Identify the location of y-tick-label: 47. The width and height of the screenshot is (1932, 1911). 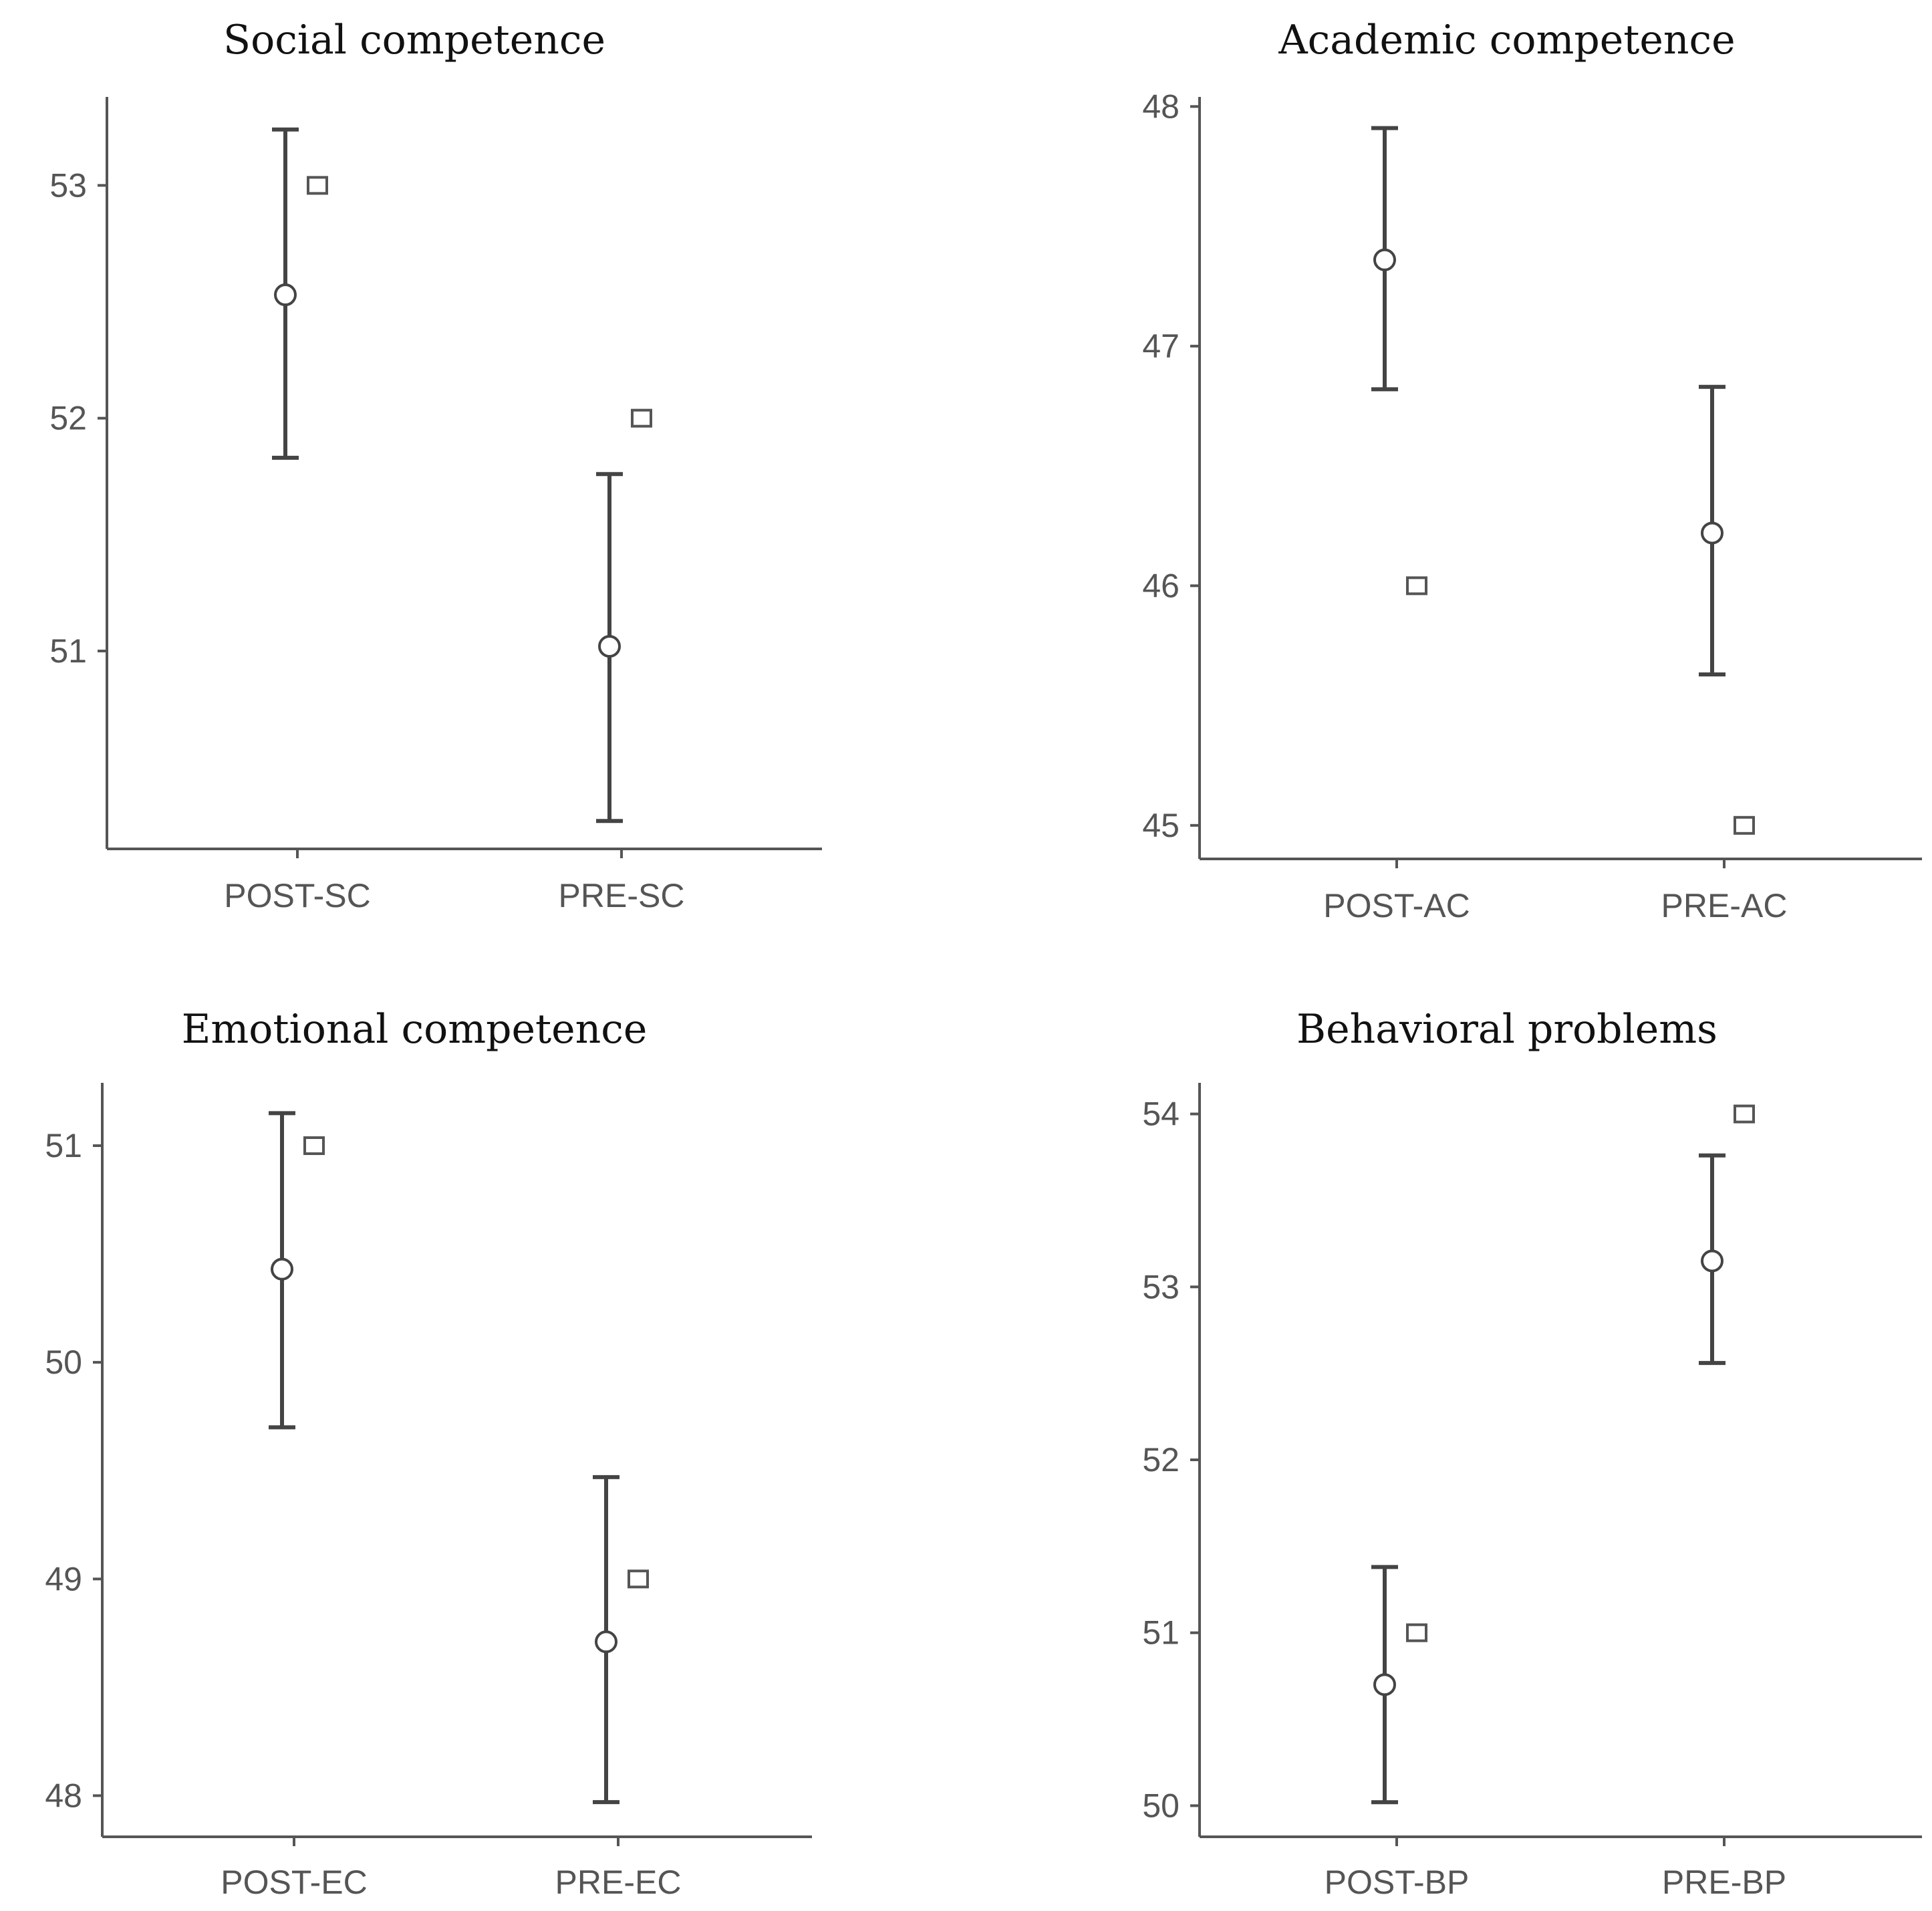
(1161, 346).